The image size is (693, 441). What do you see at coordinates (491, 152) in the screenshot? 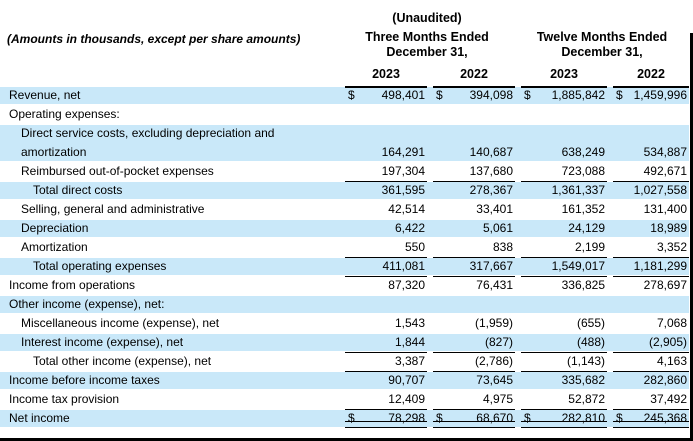
I see `value-text: 140,687` at bounding box center [491, 152].